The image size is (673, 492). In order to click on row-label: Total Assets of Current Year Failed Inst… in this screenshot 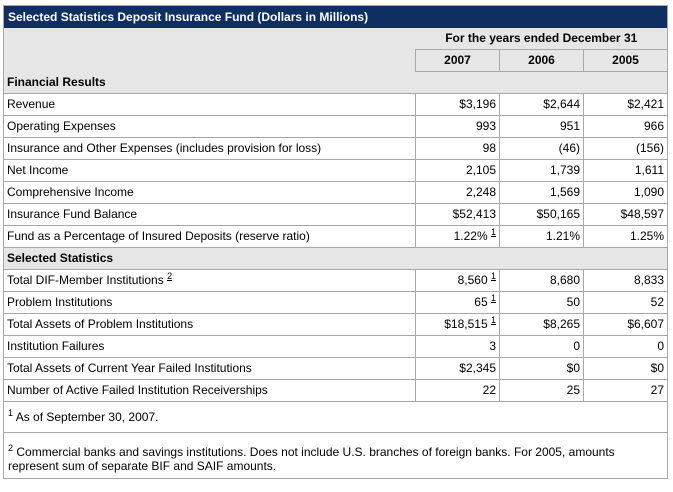, I will do `click(129, 368)`.